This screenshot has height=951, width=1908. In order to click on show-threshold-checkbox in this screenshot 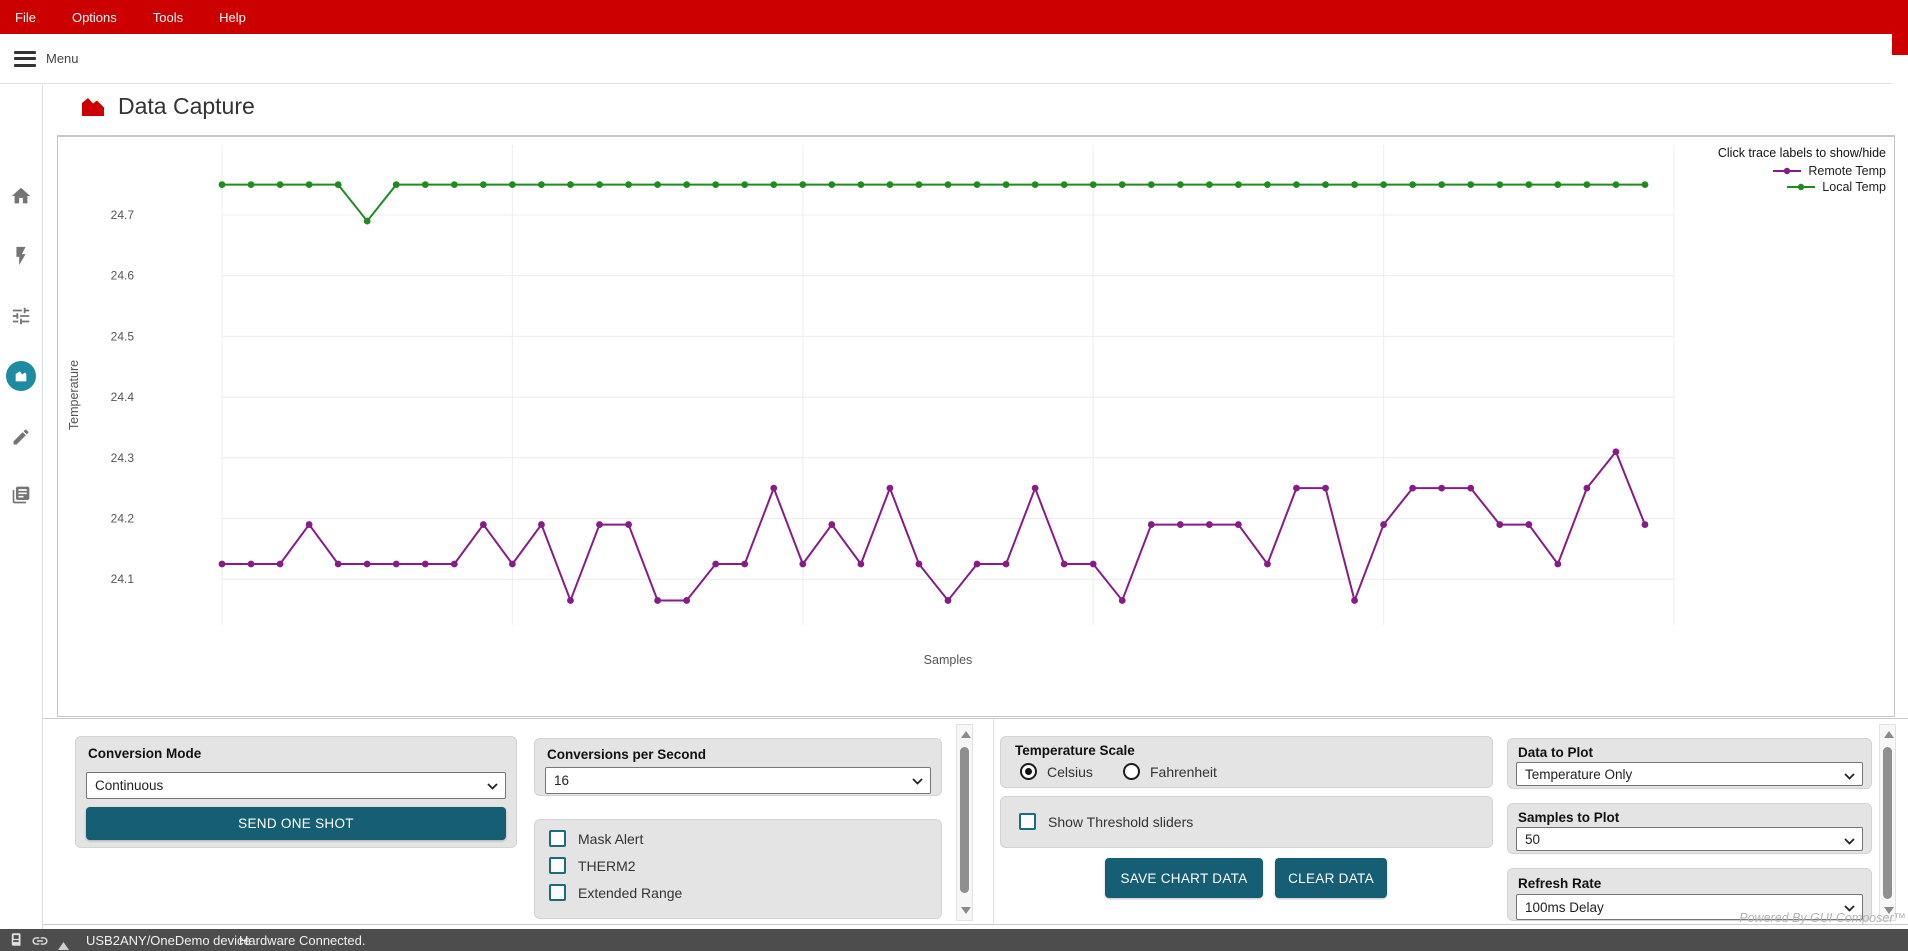, I will do `click(1027, 821)`.